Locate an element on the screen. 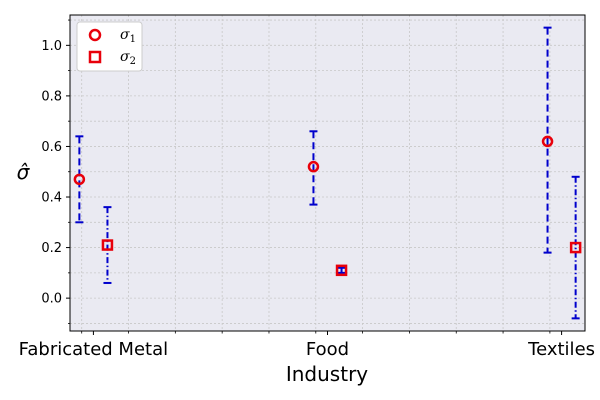 The width and height of the screenshot is (600, 400). legend-label-sigma1-sub: 1 is located at coordinates (133, 39).